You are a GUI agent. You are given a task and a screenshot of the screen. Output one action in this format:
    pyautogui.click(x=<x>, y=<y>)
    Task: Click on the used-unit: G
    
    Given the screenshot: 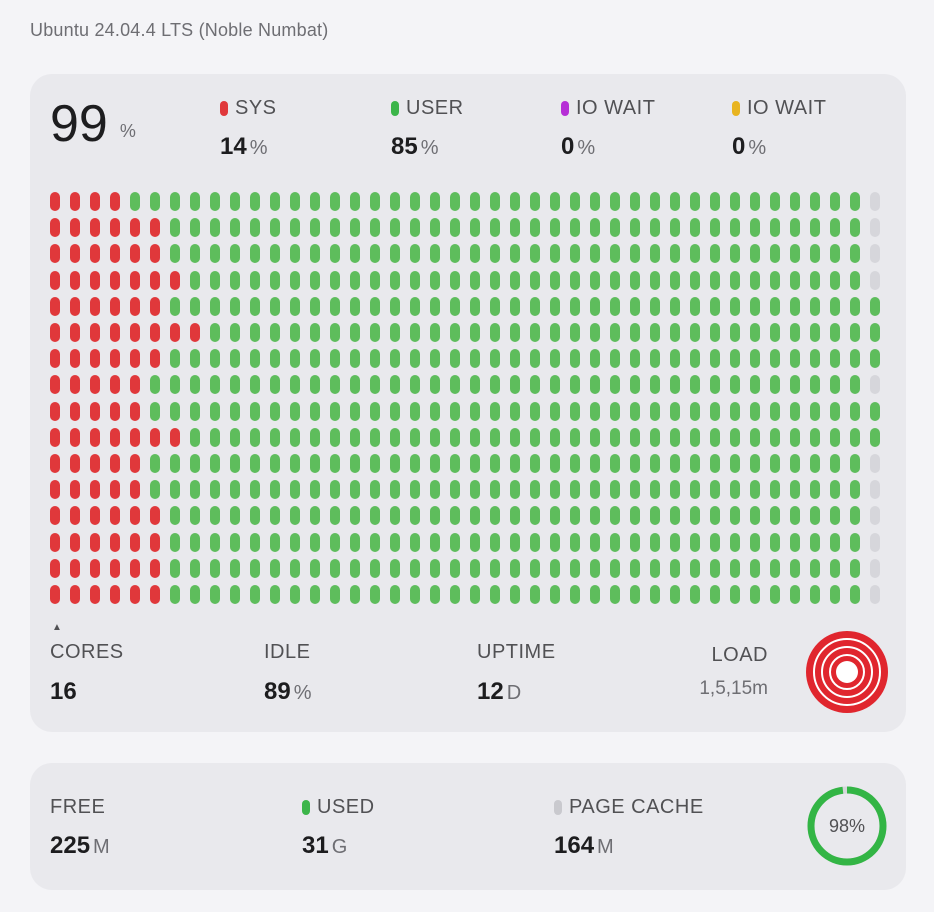 What is the action you would take?
    pyautogui.click(x=339, y=847)
    